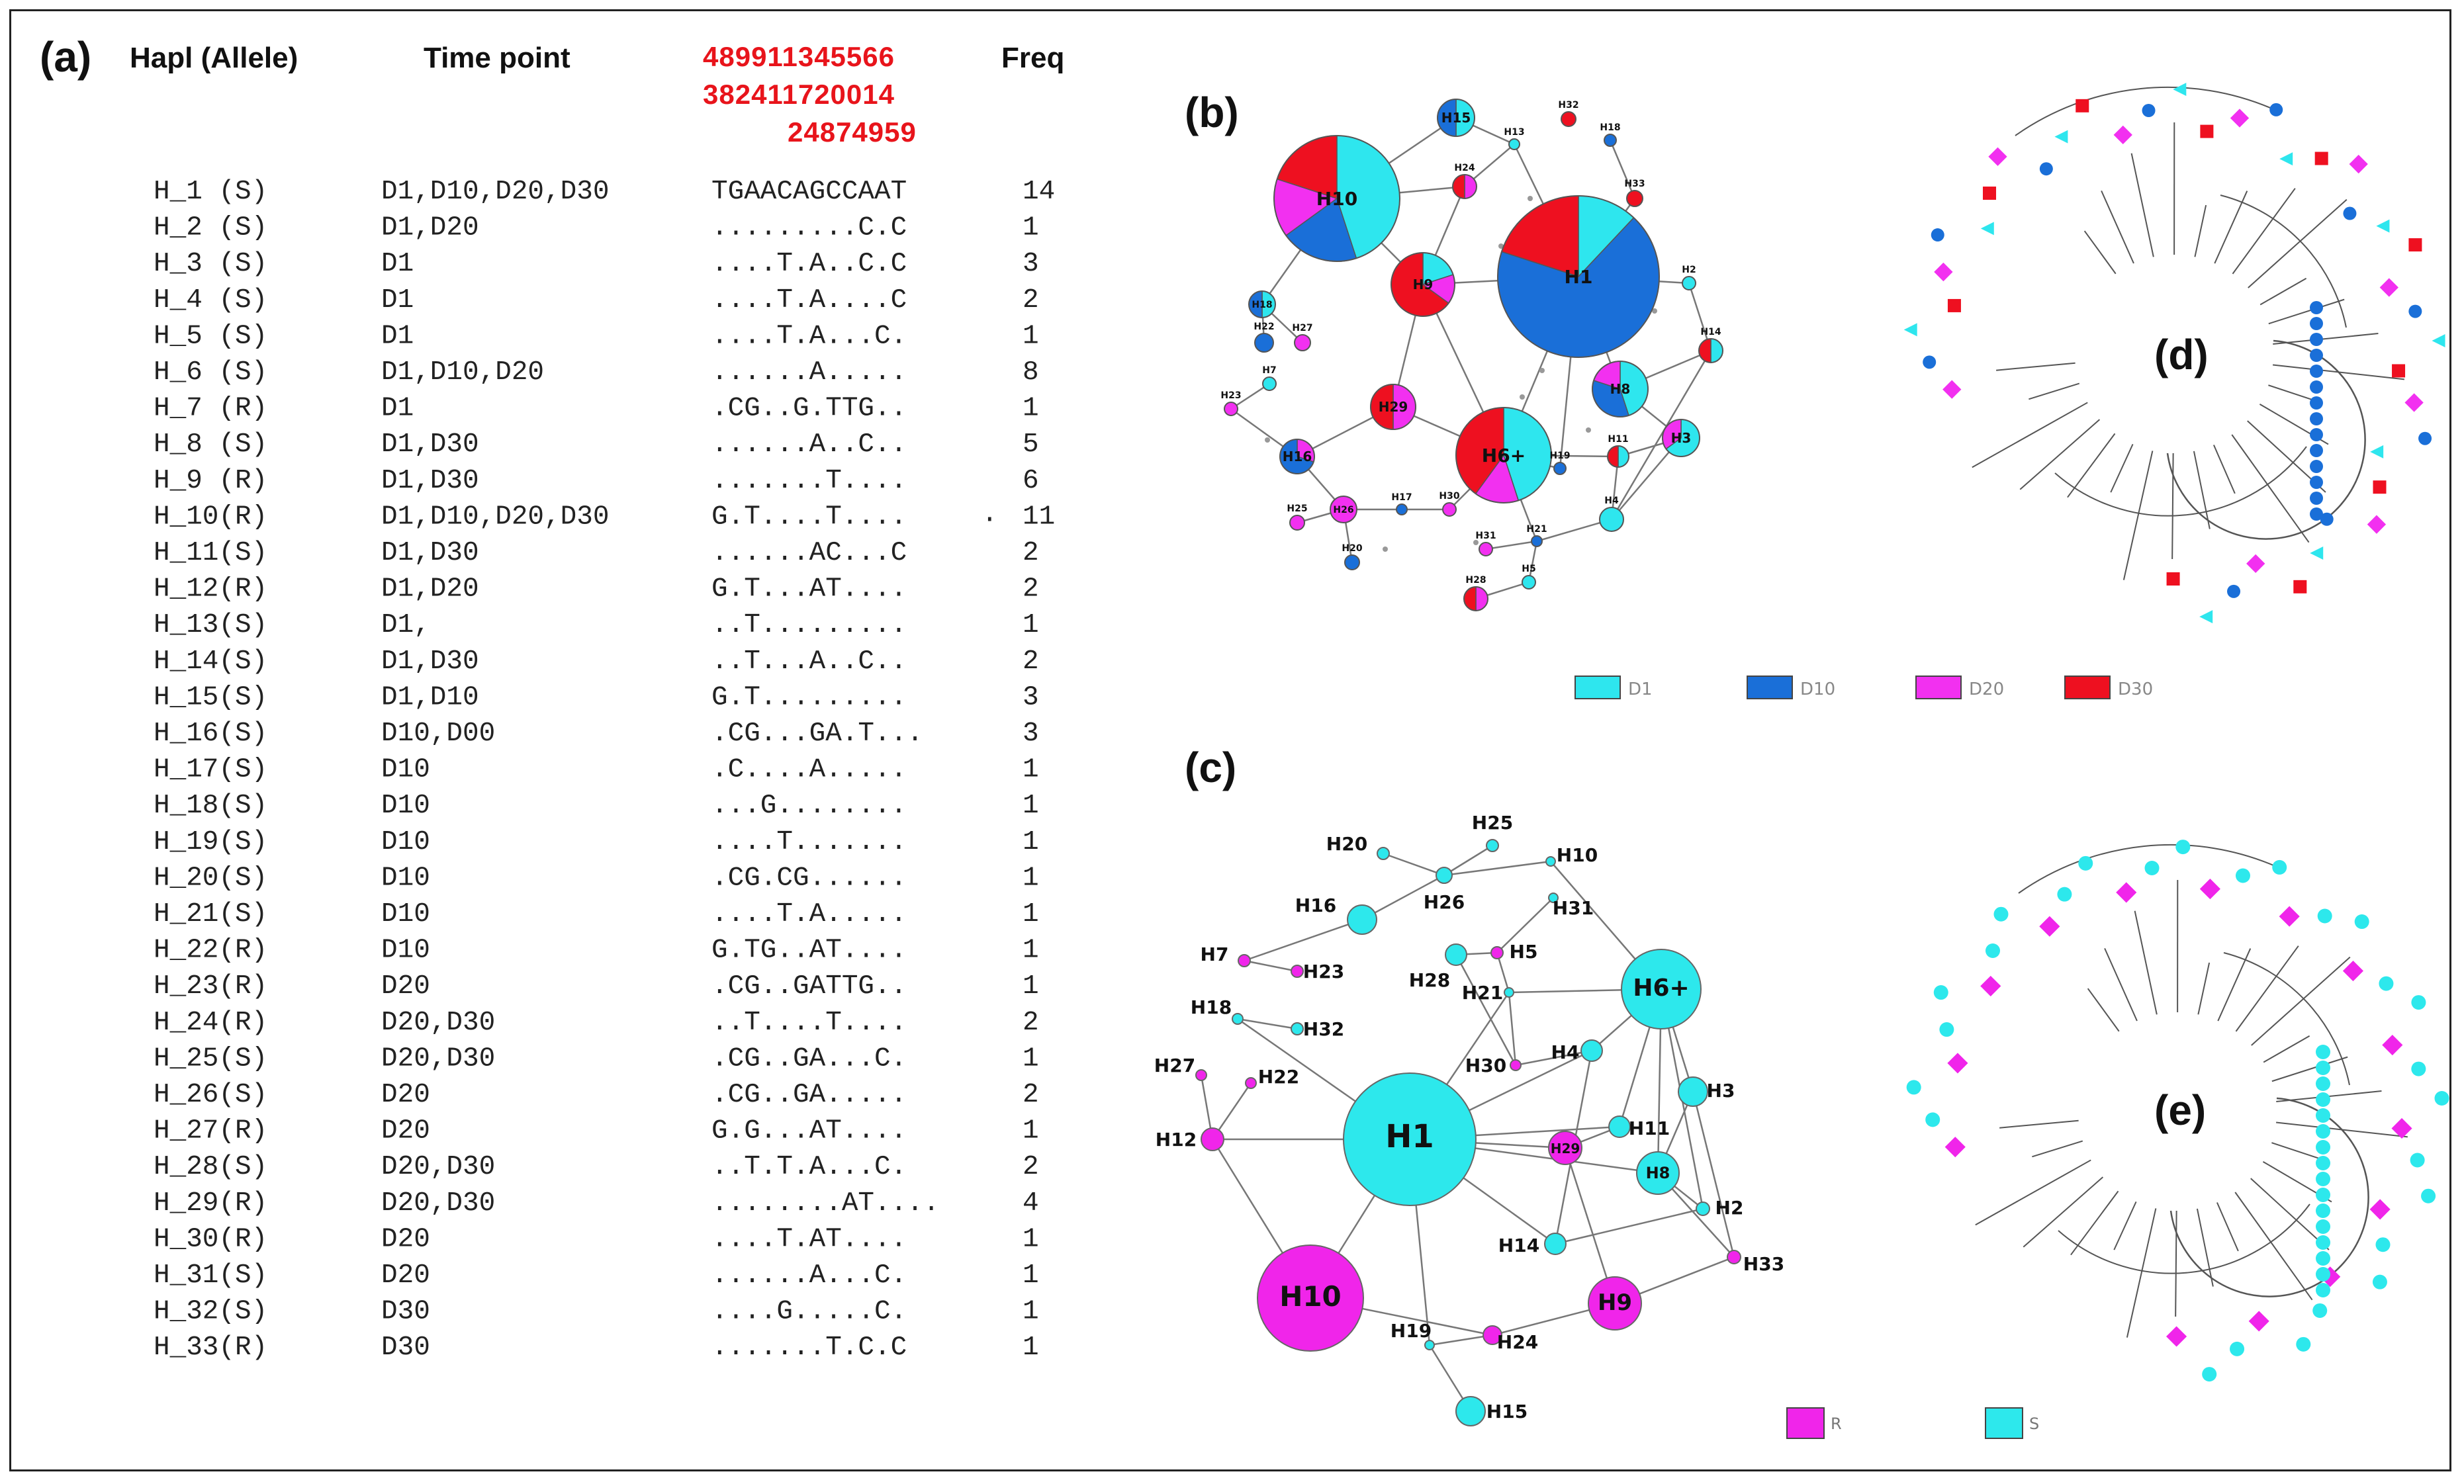  Describe the element at coordinates (1618, 440) in the screenshot. I see `node-label: H11` at that location.